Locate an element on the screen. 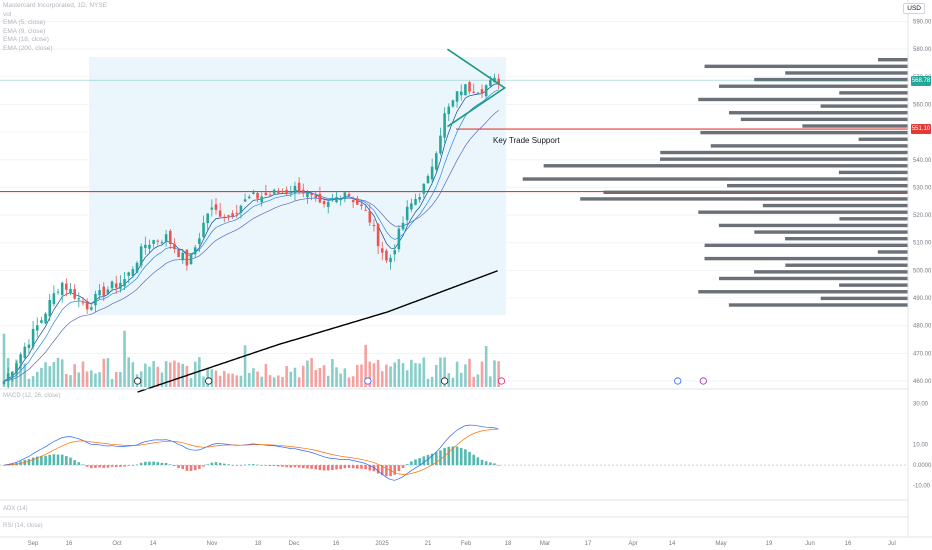 The width and height of the screenshot is (932, 550). price-axis-label: 500.00 is located at coordinates (922, 271).